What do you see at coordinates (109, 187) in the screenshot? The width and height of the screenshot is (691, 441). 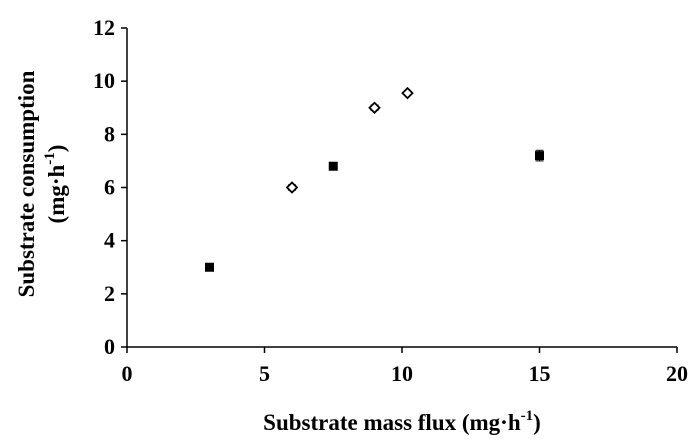 I see `y-tick-label: 6` at bounding box center [109, 187].